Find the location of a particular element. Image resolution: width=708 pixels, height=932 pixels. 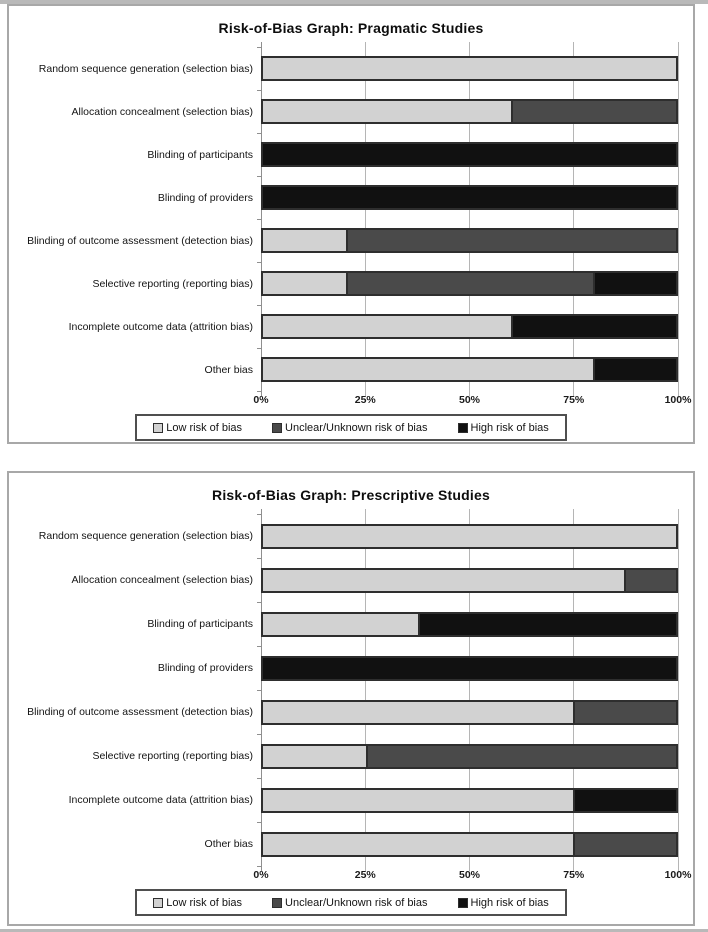

x-axis-tick-label: 25% is located at coordinates (365, 400).